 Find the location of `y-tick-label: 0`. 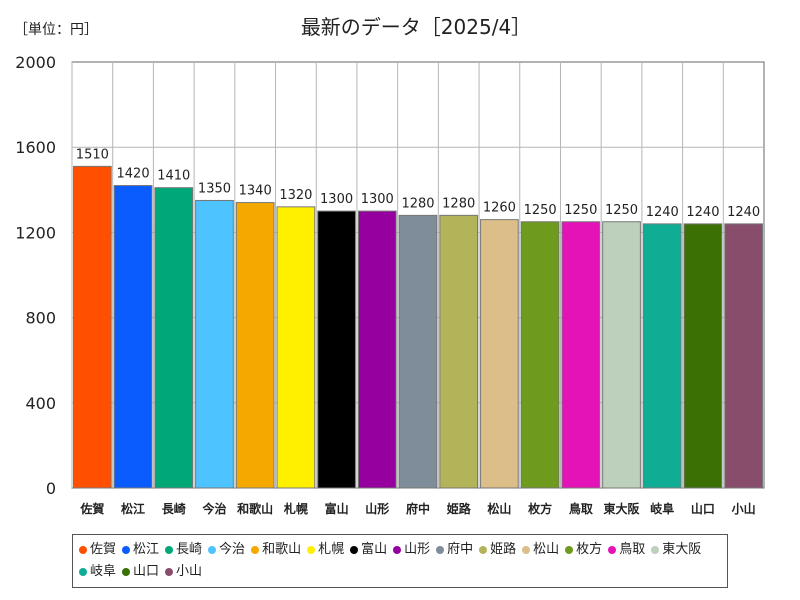

y-tick-label: 0 is located at coordinates (51, 488).